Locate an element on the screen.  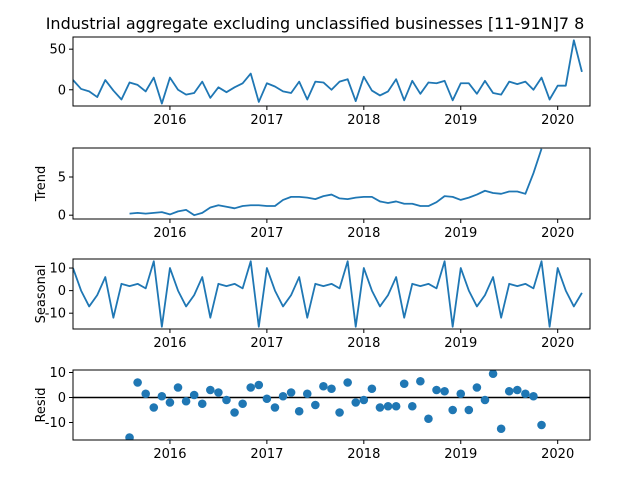
observed-plot-area is located at coordinates (328, 72).